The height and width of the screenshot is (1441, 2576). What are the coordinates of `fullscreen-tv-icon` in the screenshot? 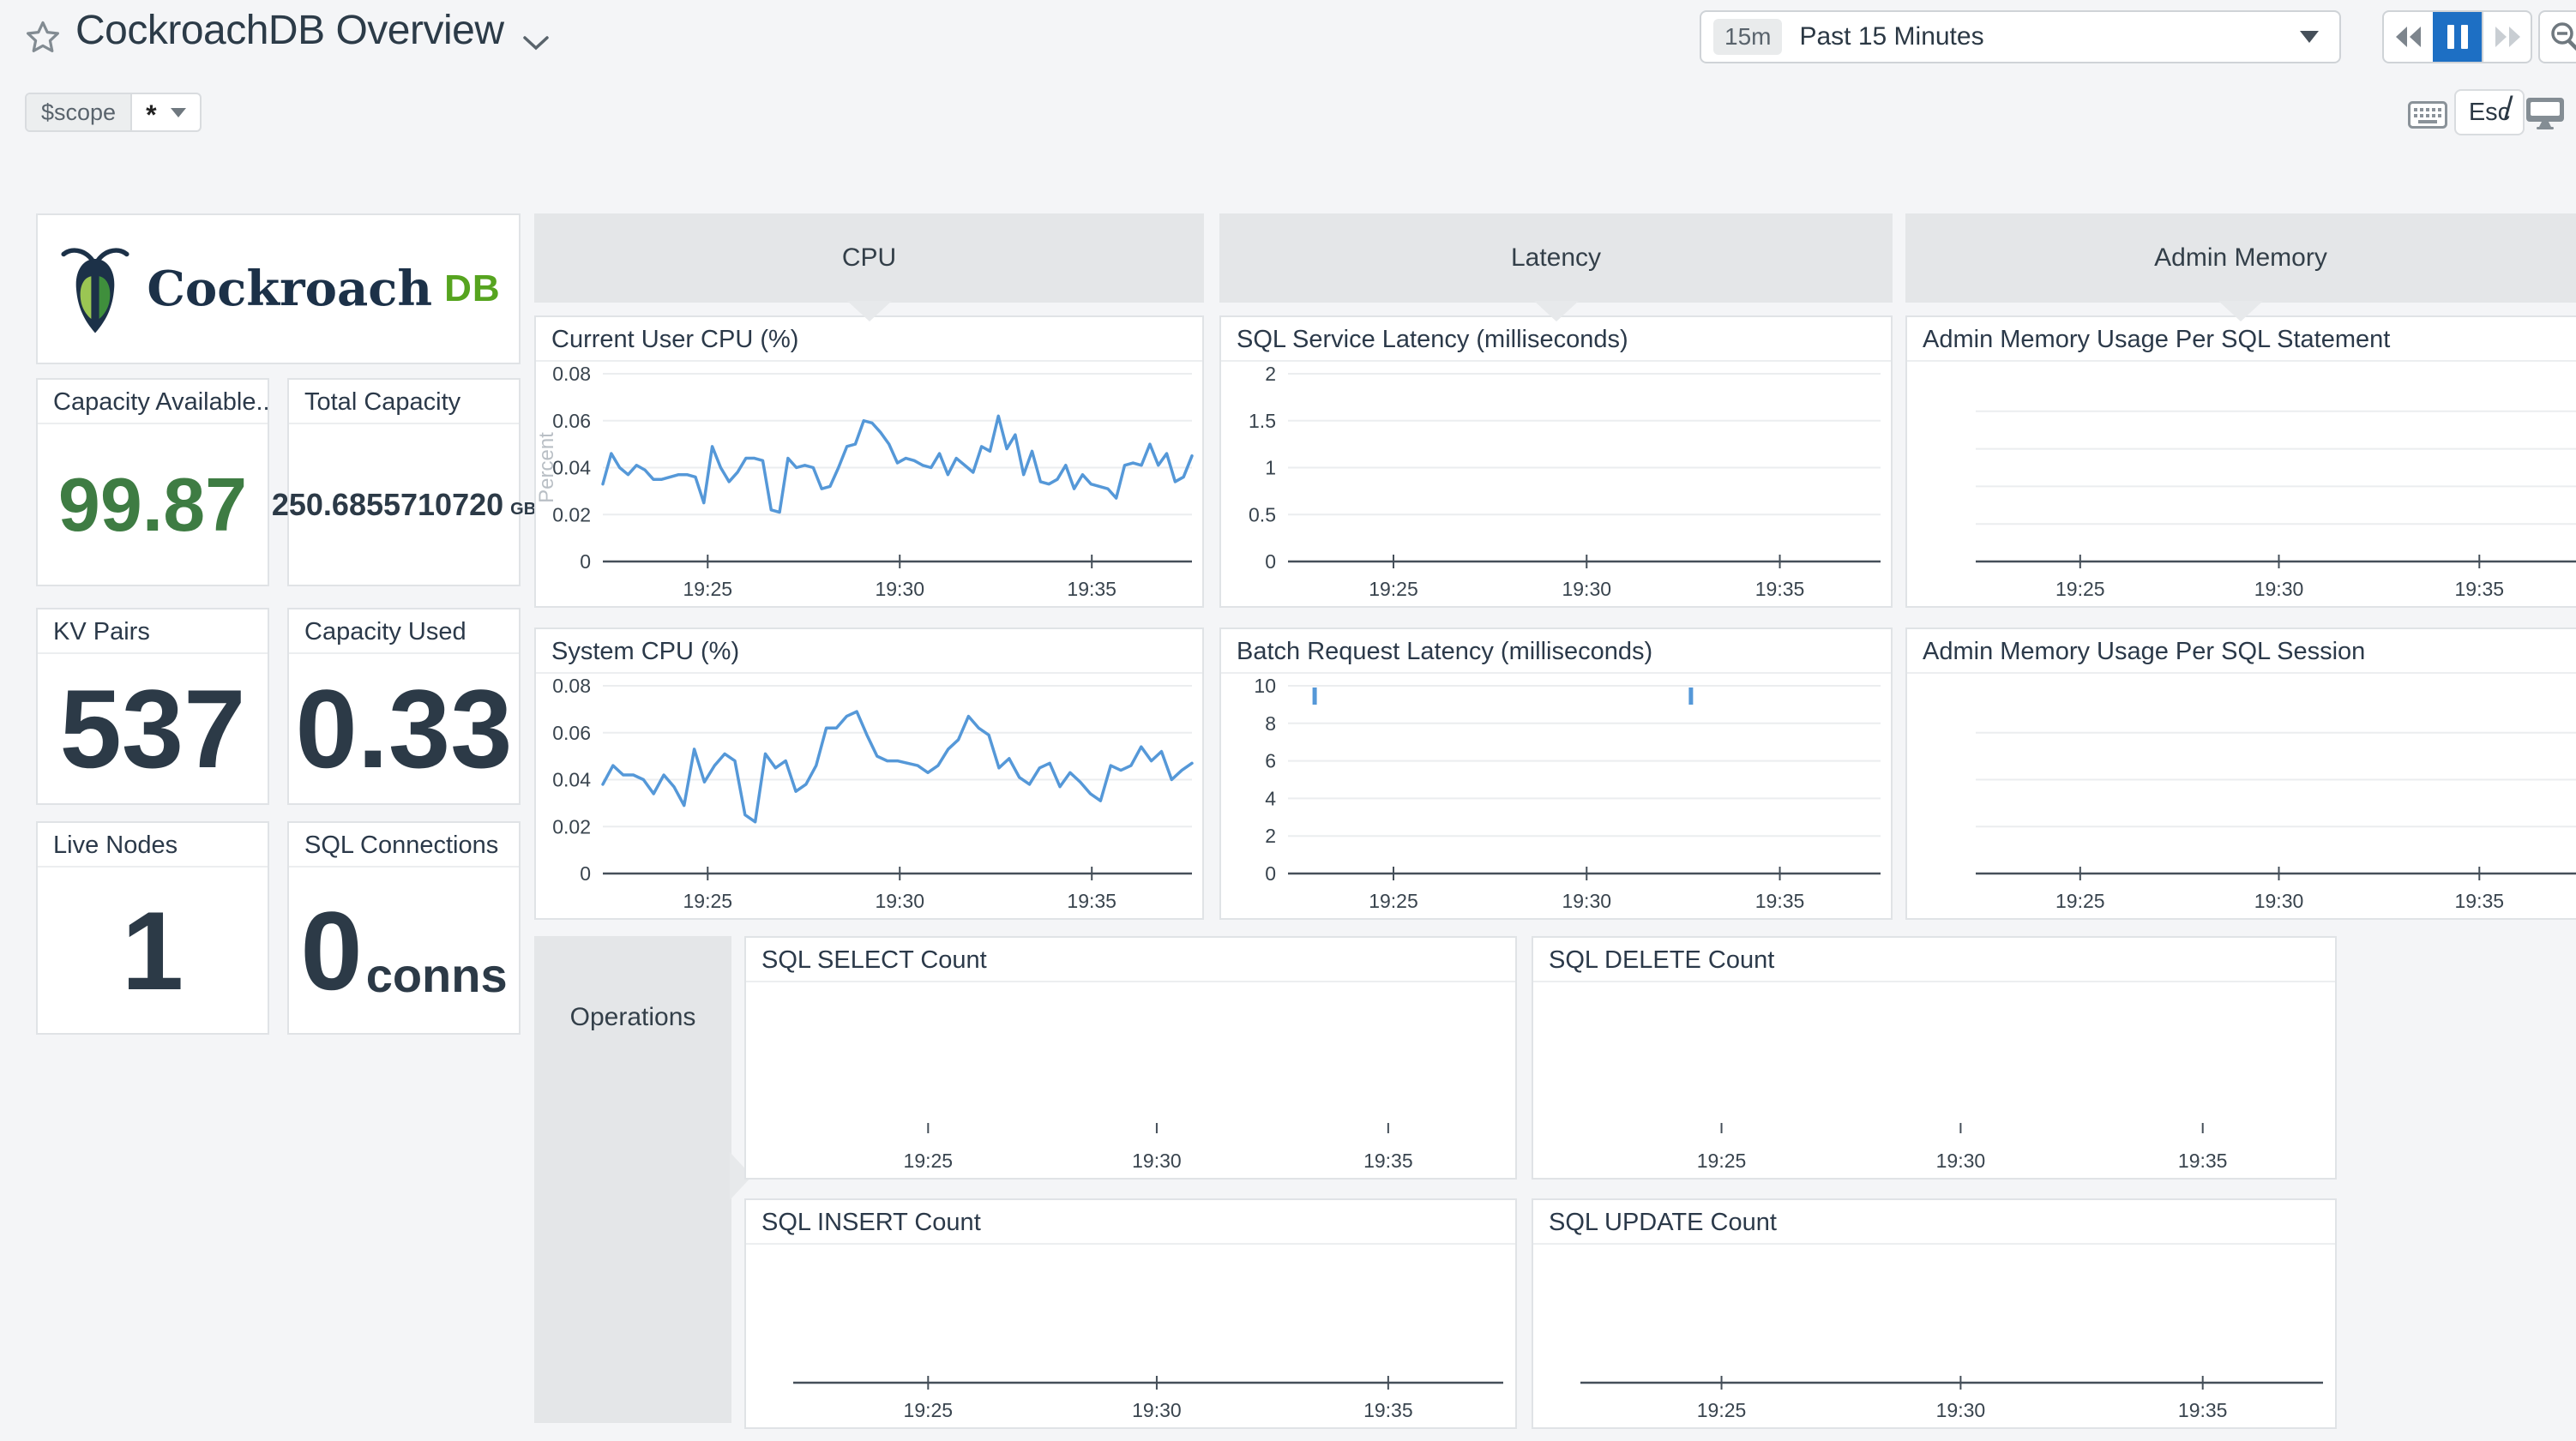 It's located at (2545, 113).